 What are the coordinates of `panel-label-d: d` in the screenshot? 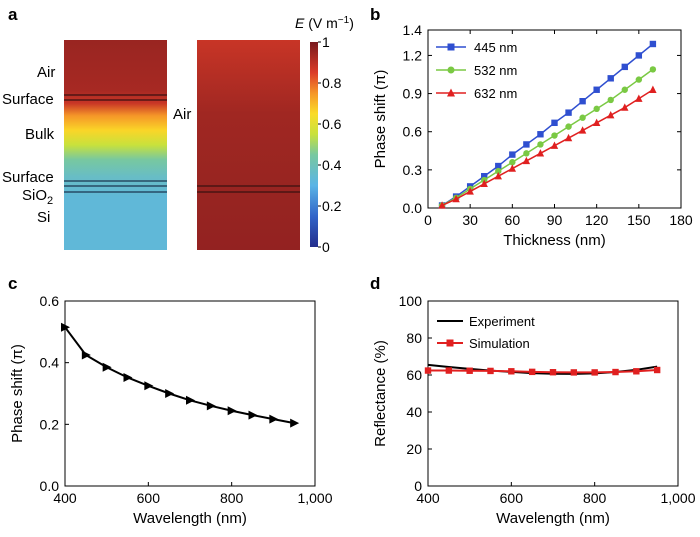 It's located at (375, 283).